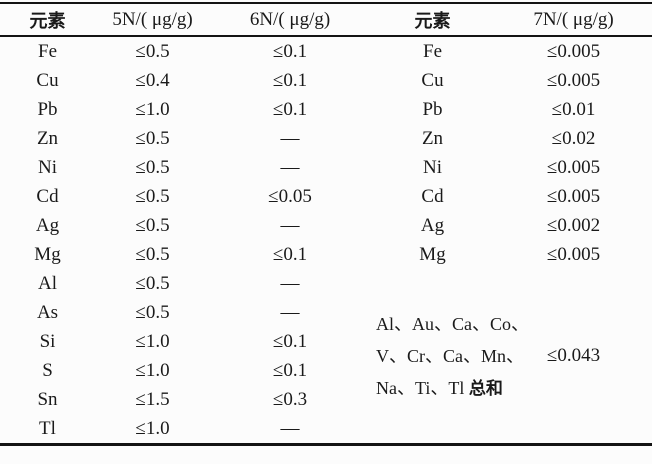 Image resolution: width=652 pixels, height=464 pixels. What do you see at coordinates (47, 370) in the screenshot?
I see `element-cell: S` at bounding box center [47, 370].